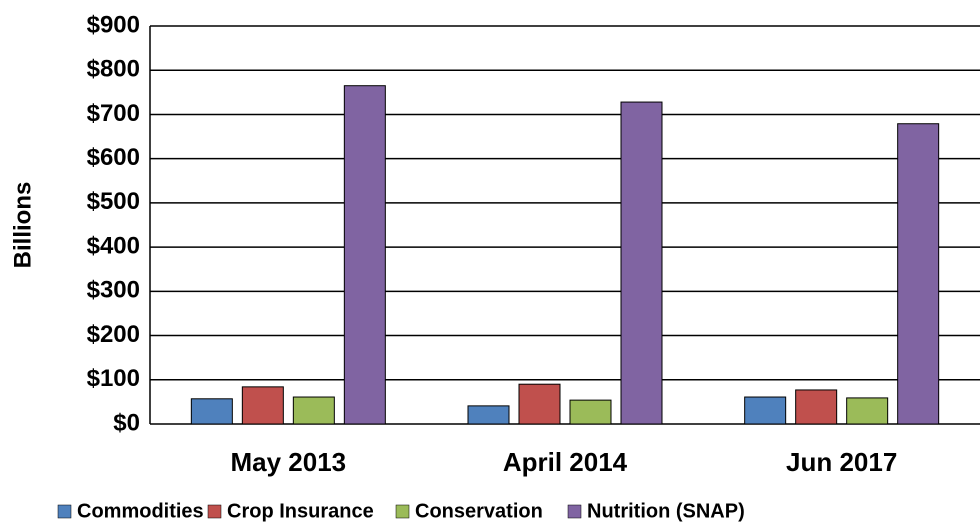  Describe the element at coordinates (565, 462) in the screenshot. I see `x-tick-label: April 2014` at that location.